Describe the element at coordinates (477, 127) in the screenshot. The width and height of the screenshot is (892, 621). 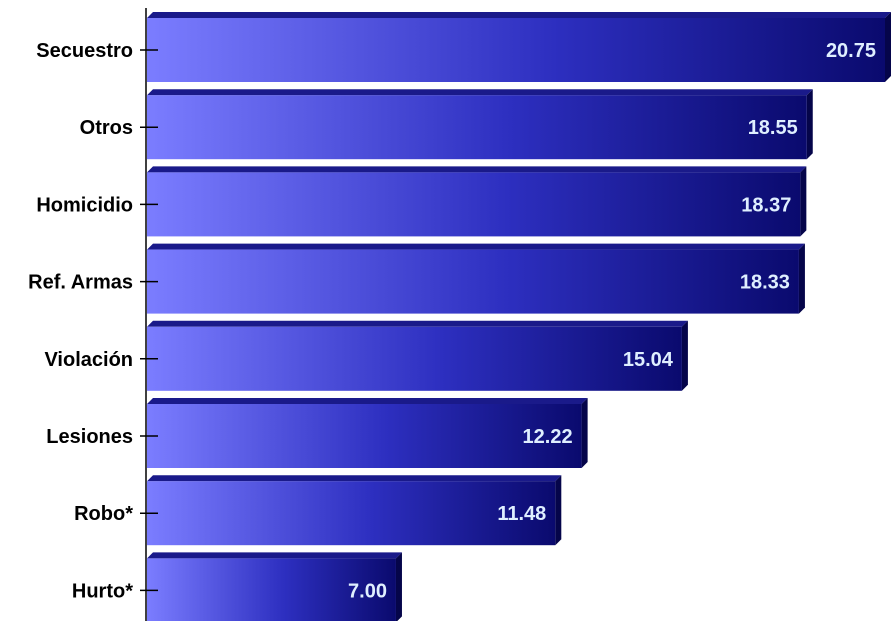
I see `bar-otros` at that location.